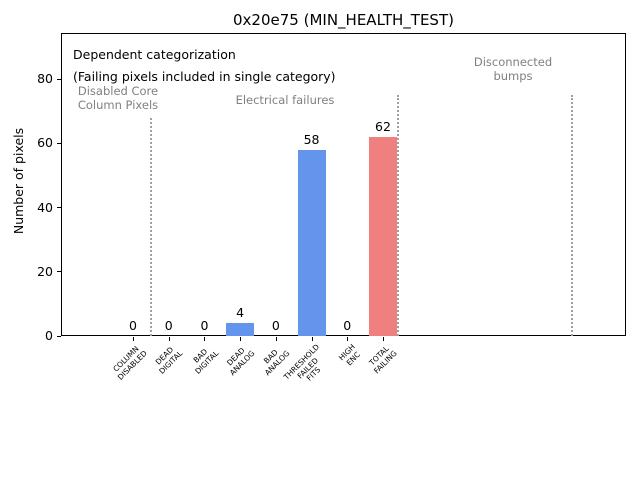  Describe the element at coordinates (118, 98) in the screenshot. I see `section-label: Disabled Core Column Pixels` at that location.